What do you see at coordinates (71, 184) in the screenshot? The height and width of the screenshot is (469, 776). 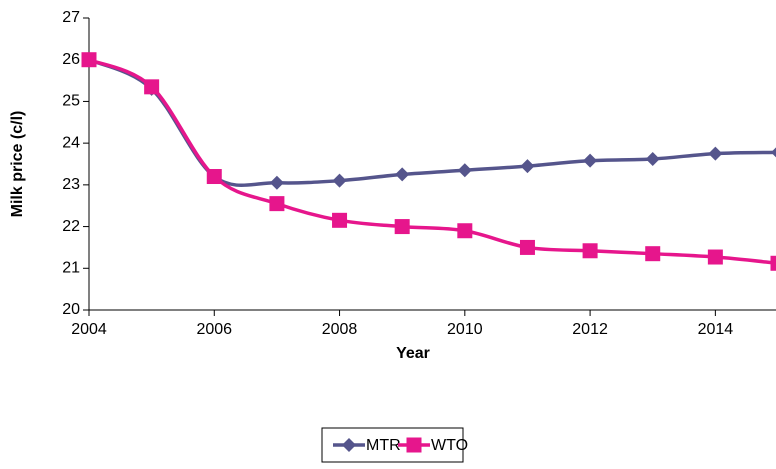 I see `y-tick-label: 23` at bounding box center [71, 184].